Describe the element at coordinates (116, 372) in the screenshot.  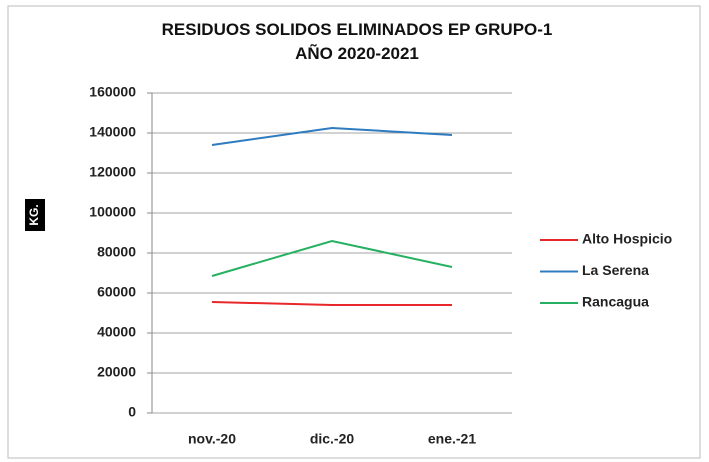
I see `y-tick-label: 20000` at that location.